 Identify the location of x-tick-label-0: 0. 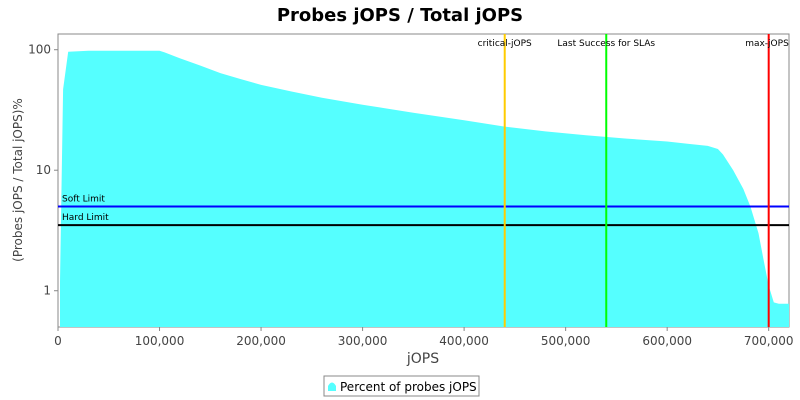
(58, 341).